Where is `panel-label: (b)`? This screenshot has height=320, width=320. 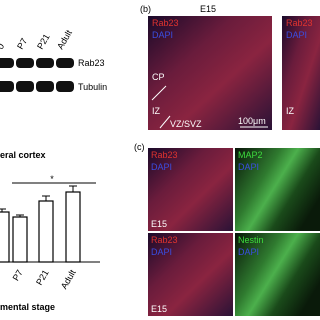
panel-label: (b) is located at coordinates (145, 9).